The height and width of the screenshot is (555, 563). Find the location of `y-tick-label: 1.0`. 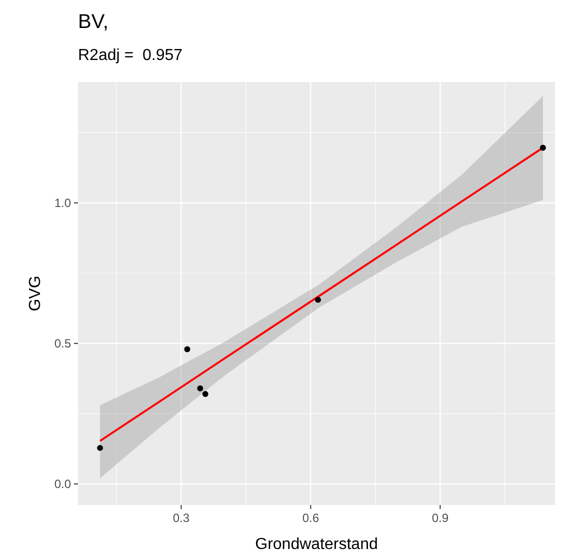

y-tick-label: 1.0 is located at coordinates (63, 203).